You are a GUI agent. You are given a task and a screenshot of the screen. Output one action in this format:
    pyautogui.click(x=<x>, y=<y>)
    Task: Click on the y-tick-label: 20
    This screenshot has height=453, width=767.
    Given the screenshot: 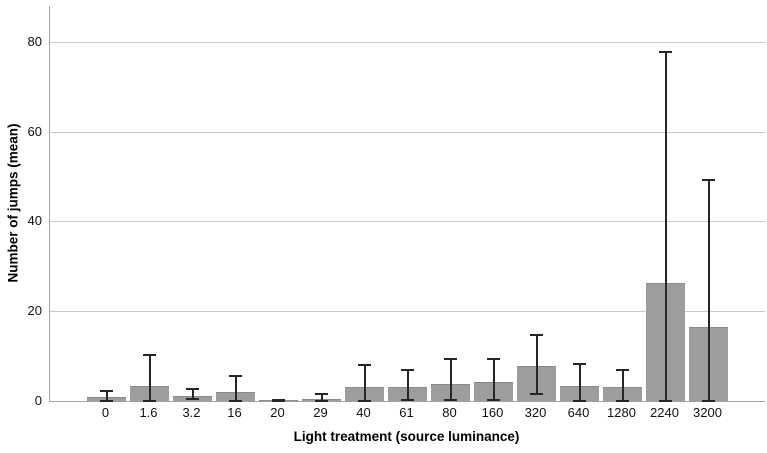 What is the action you would take?
    pyautogui.click(x=34, y=311)
    